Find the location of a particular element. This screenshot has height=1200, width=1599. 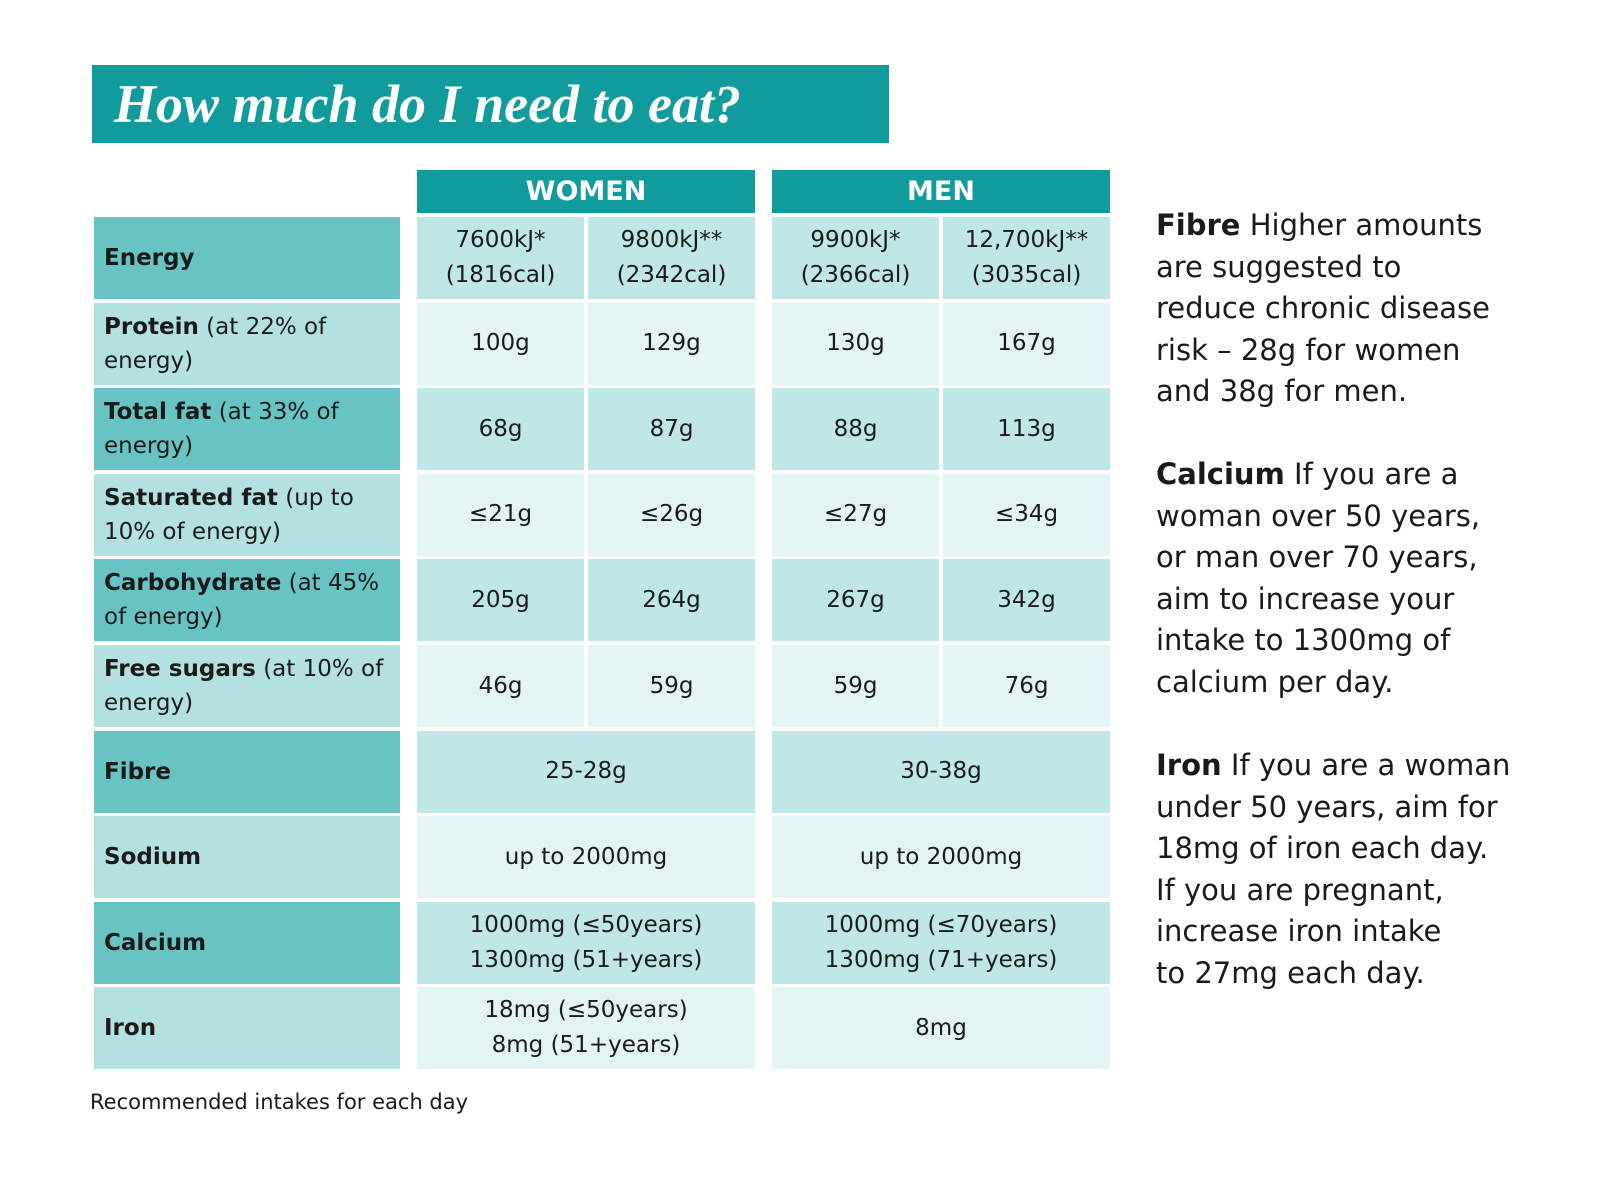

cell: 1000mg (≤50years) 1300mg (51+years) is located at coordinates (586, 942).